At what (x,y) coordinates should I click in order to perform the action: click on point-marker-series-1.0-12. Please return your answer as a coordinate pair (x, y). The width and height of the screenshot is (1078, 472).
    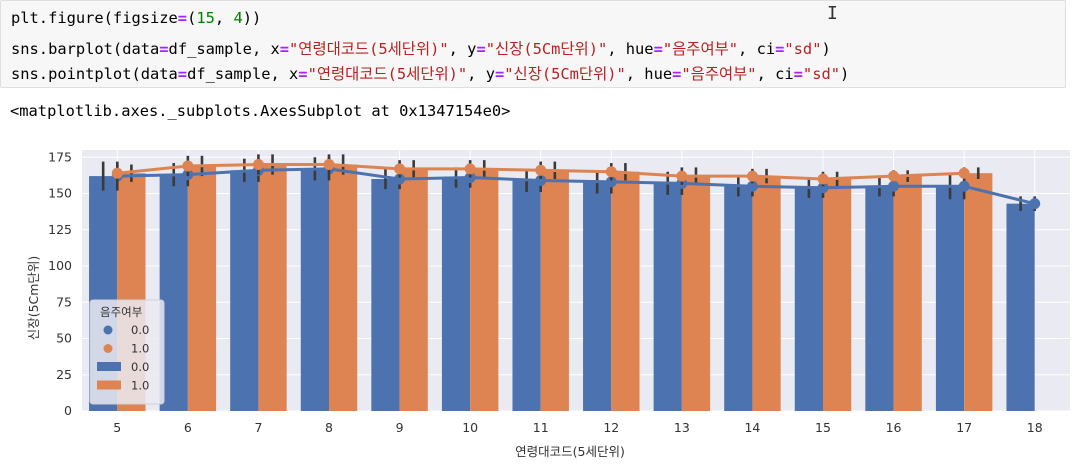
    Looking at the image, I should click on (611, 172).